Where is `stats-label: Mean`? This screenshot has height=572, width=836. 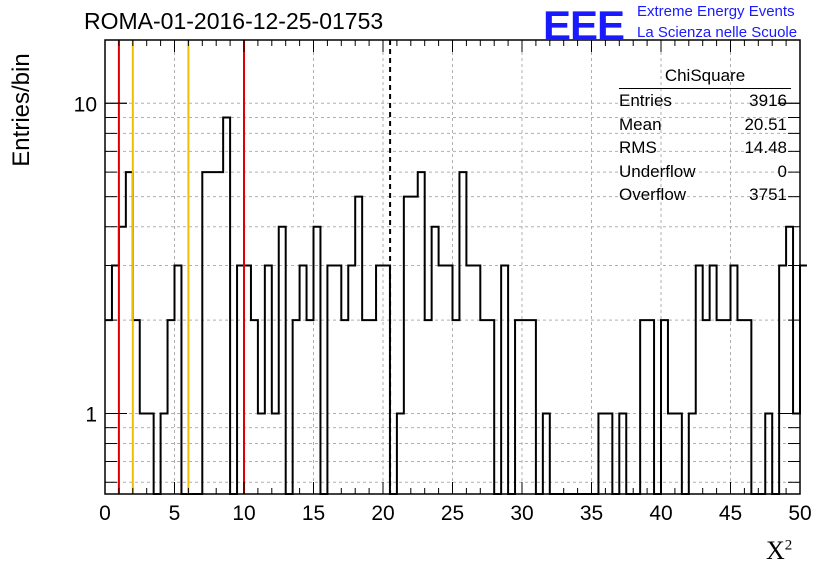 stats-label: Mean is located at coordinates (640, 124).